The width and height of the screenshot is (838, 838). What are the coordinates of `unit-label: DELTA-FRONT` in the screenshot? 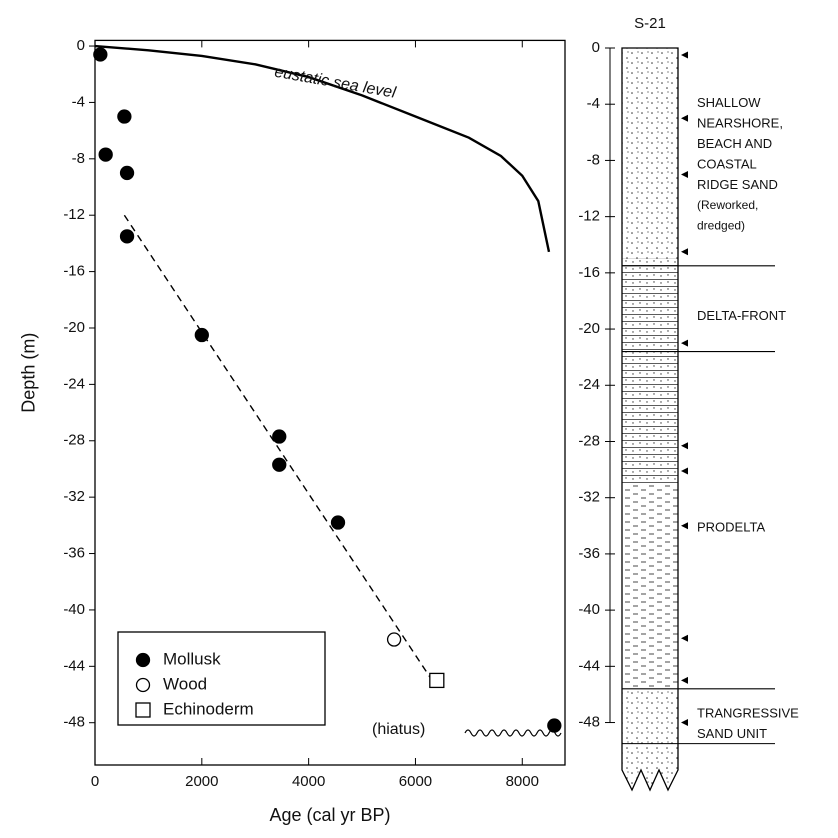 It's located at (741, 315).